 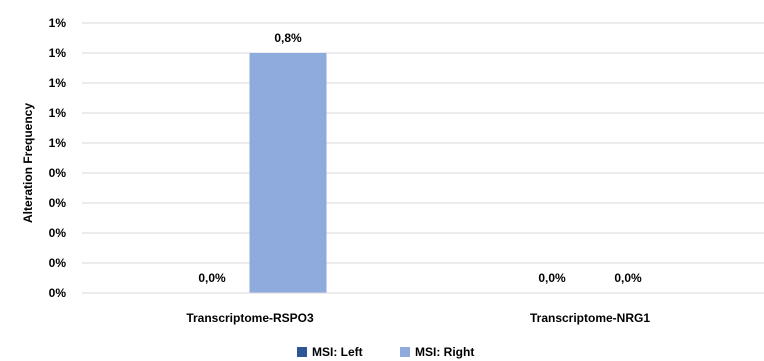 I want to click on category-labels: Transcriptome-RSPO3 Transcriptome-NRG1, so click(x=418, y=318).